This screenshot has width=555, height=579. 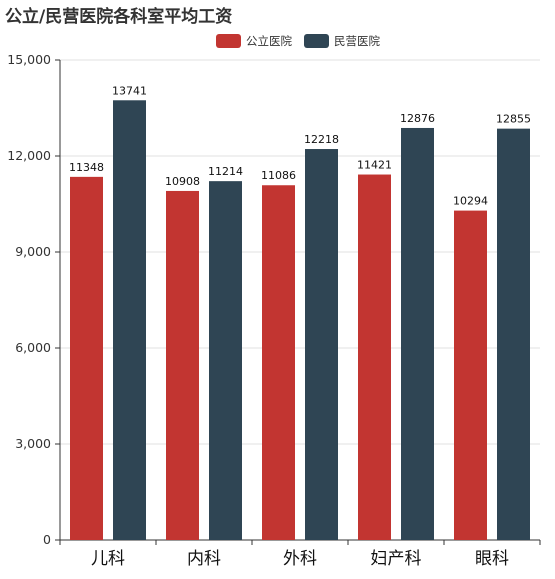 I want to click on legend-item-public: 公立医院, so click(x=254, y=41).